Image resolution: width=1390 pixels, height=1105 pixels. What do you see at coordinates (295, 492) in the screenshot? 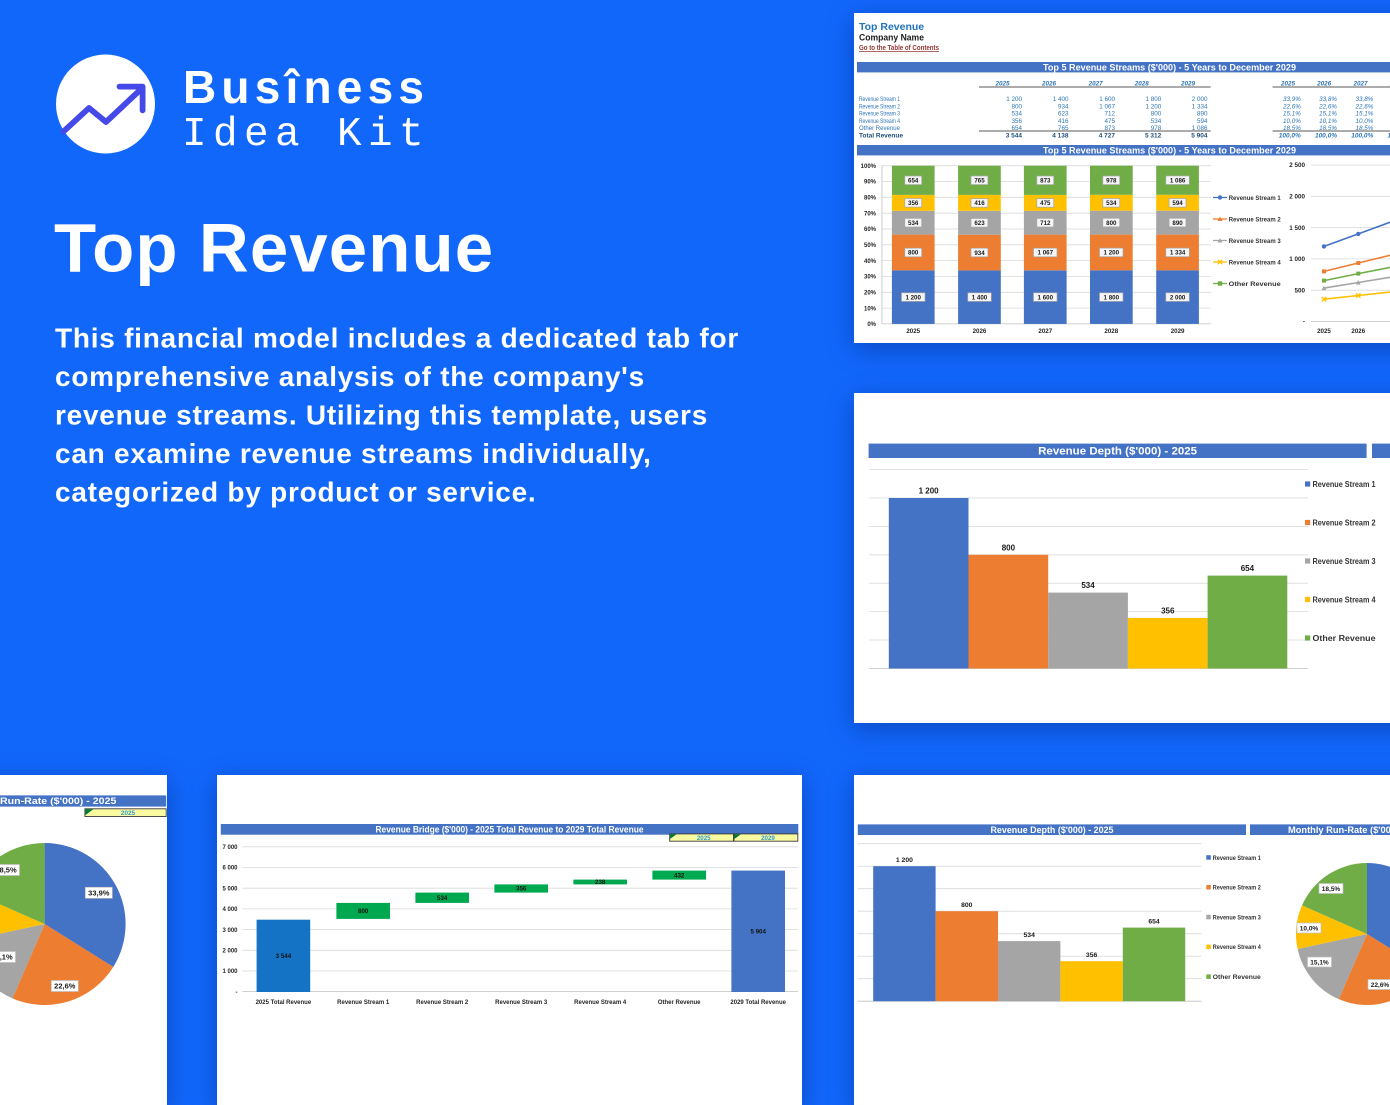
I see `svg-text:categorized by product or serv: categorized by product or service.` at bounding box center [295, 492].